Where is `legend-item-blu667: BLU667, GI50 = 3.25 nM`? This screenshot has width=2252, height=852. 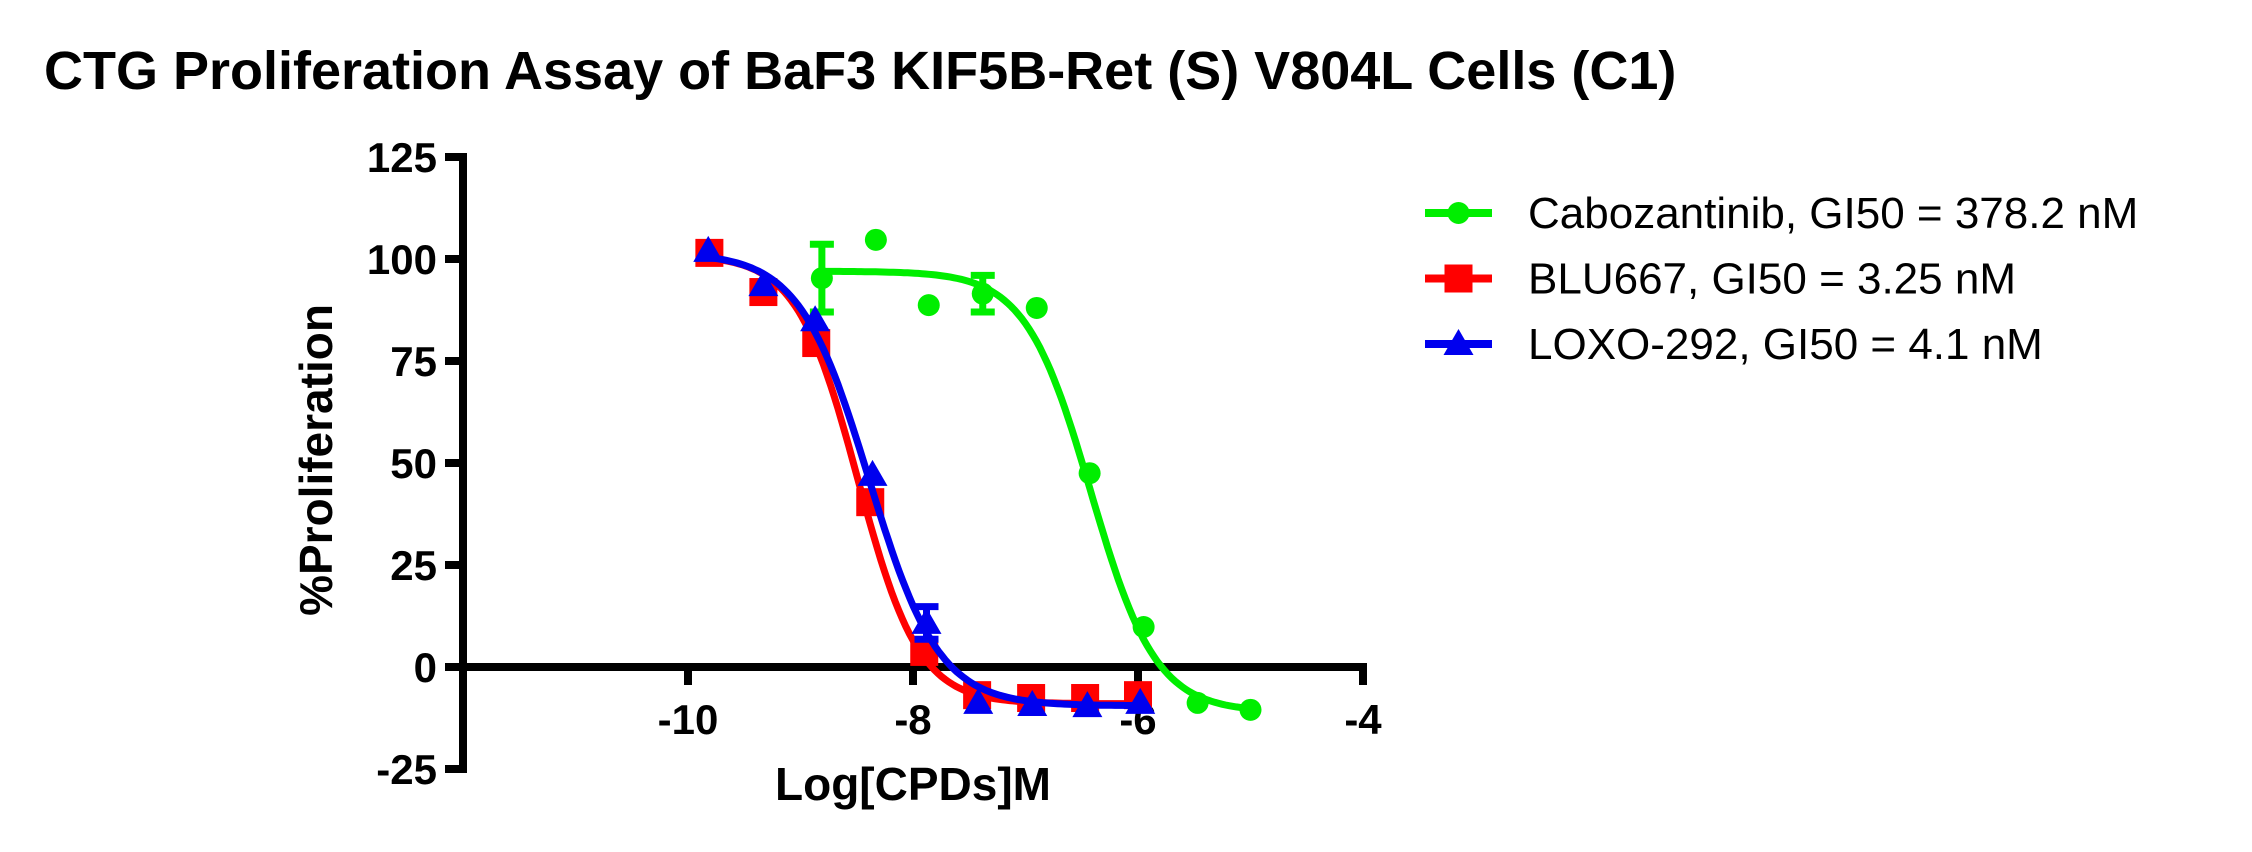
legend-item-blu667: BLU667, GI50 = 3.25 nM is located at coordinates (1720, 279).